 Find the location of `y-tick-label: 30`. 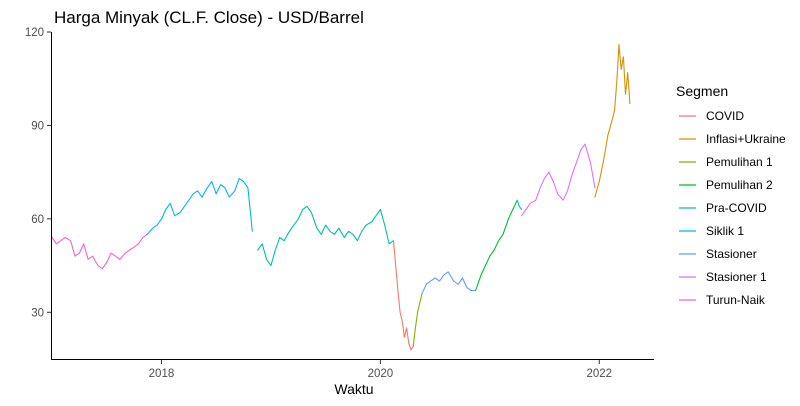

y-tick-label: 30 is located at coordinates (37, 313).